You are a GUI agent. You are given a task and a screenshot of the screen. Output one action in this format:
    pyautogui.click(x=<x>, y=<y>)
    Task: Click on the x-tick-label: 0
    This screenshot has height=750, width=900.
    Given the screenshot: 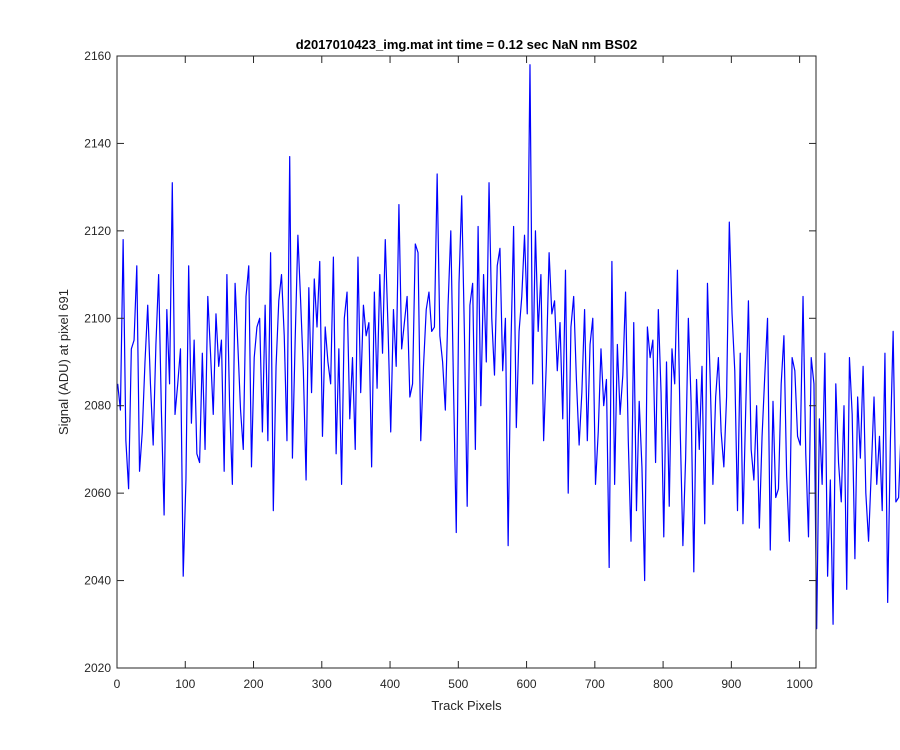 What is the action you would take?
    pyautogui.click(x=117, y=684)
    